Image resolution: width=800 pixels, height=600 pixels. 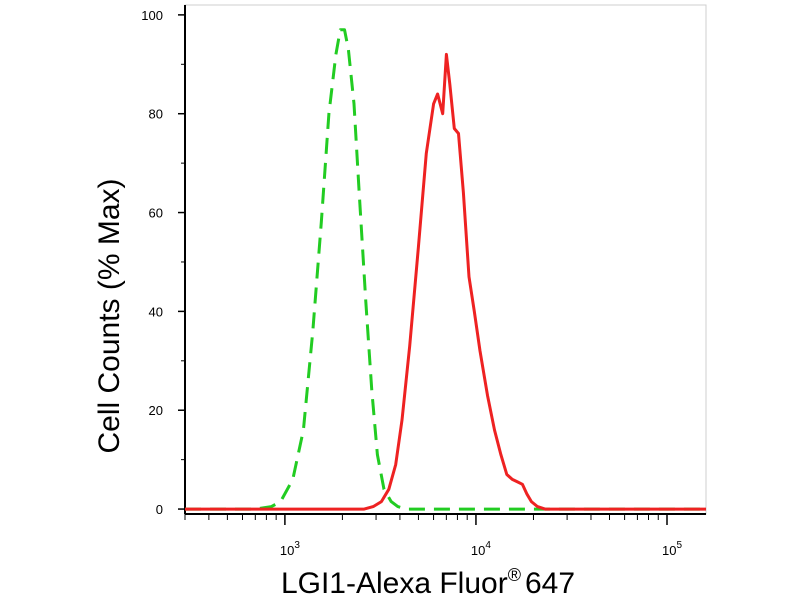 I want to click on x-axis-title-superscript: ®, so click(x=514, y=575).